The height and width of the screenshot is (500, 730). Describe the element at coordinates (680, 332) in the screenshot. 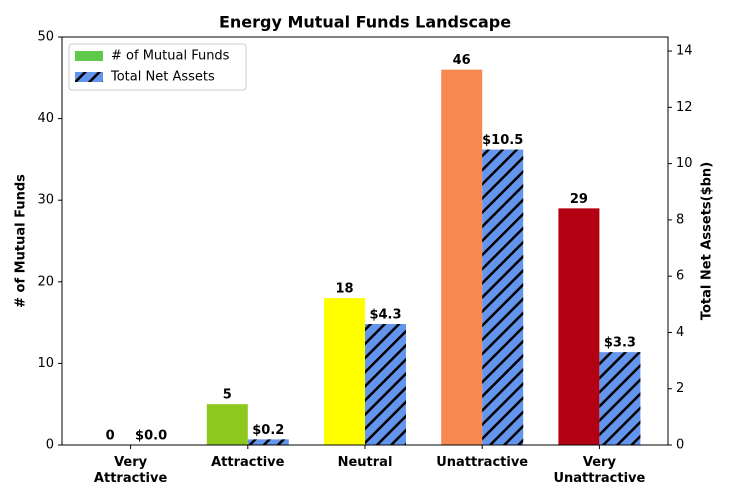

I see `y2-tick-label: 4` at that location.